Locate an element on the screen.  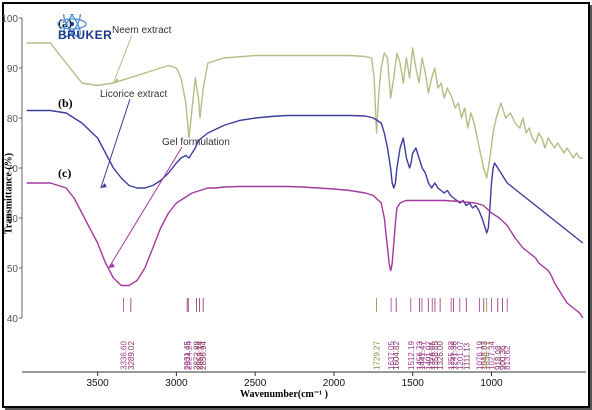
peak-label: 1456.73 is located at coordinates (420, 355).